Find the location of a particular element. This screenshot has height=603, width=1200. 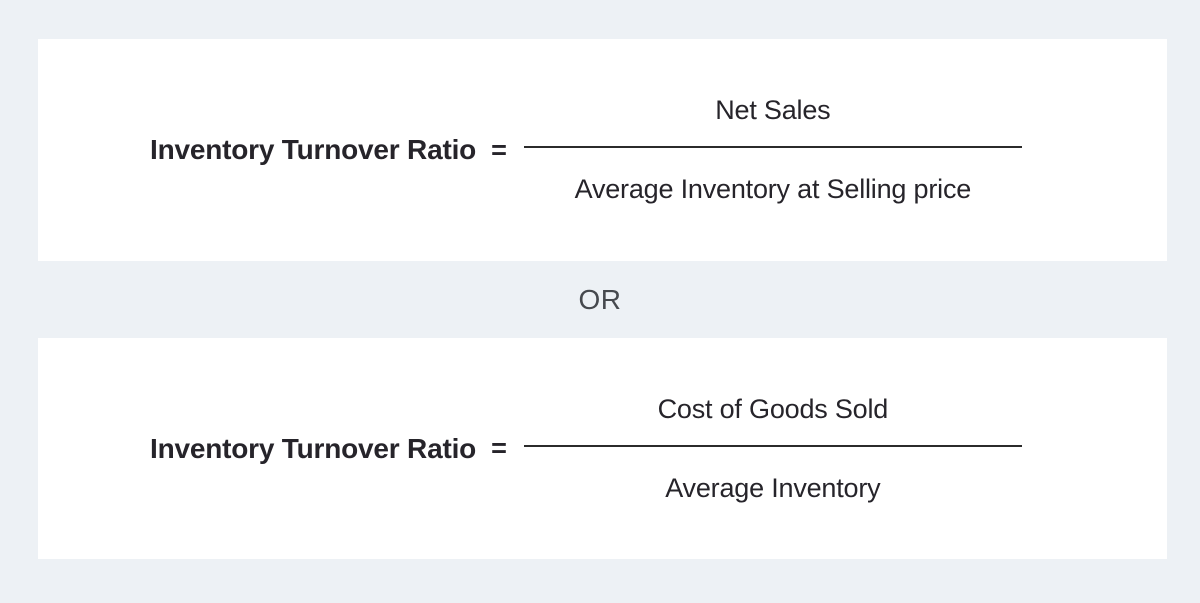

fraction-denominator: Average Inventory is located at coordinates (773, 487).